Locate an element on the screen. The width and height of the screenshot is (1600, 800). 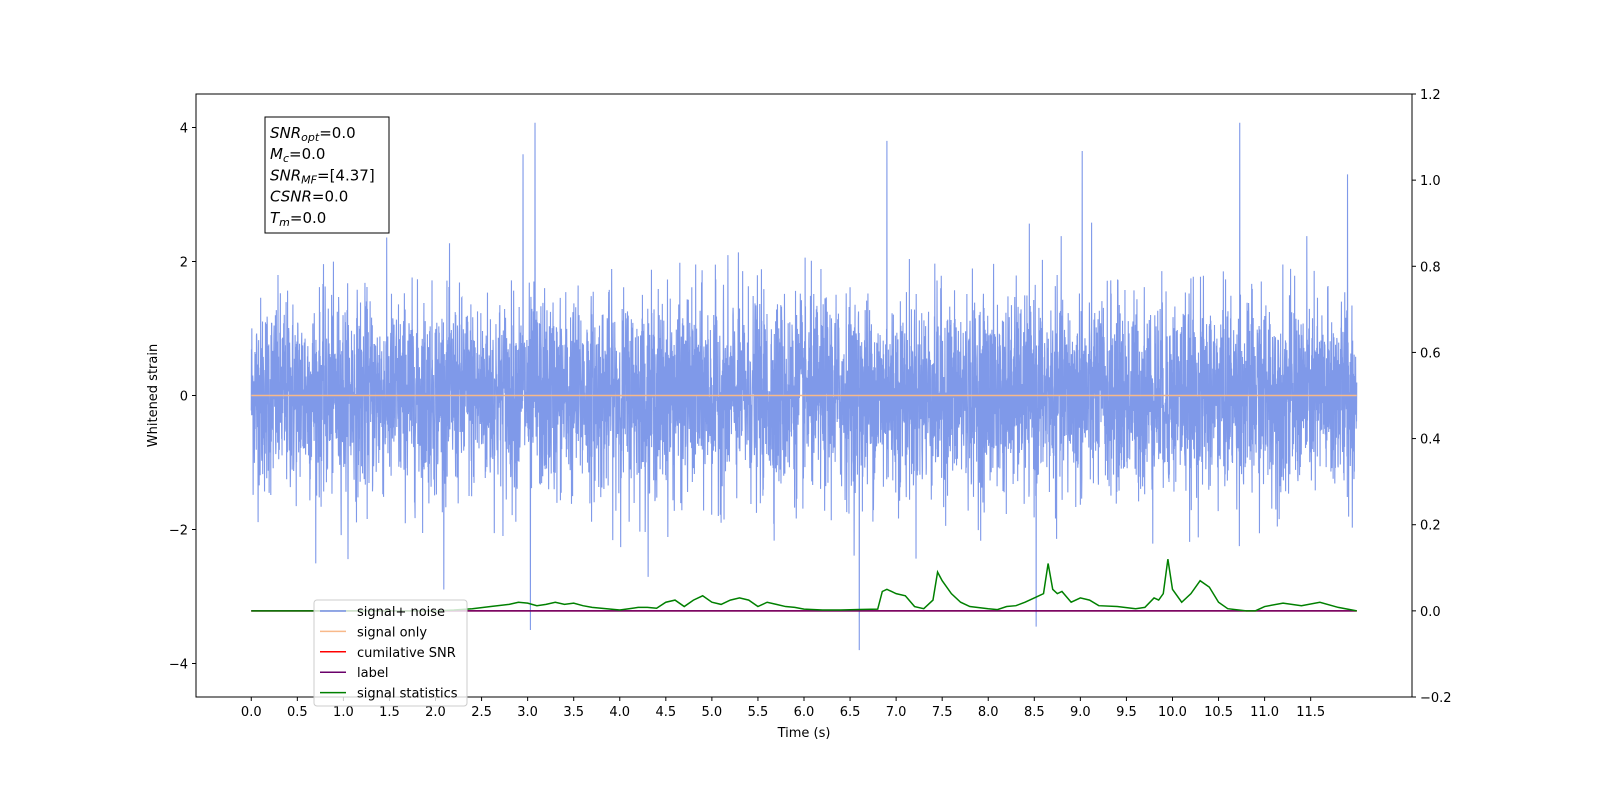
x-tick-label: 8.0 is located at coordinates (988, 712).